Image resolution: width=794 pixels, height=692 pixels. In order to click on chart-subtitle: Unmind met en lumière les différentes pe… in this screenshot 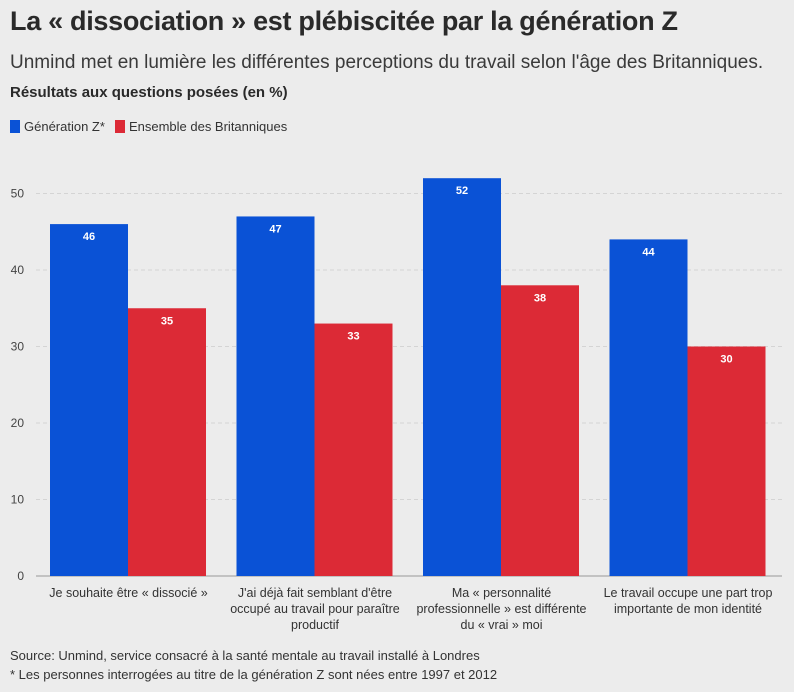, I will do `click(387, 62)`.